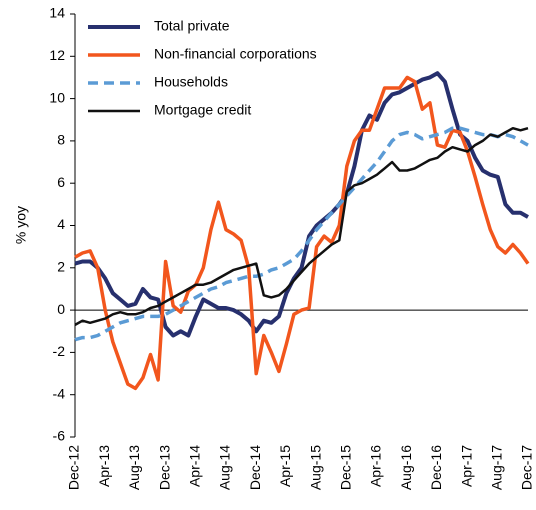 The image size is (536, 510). Describe the element at coordinates (202, 110) in the screenshot. I see `legend-label: Mortgage credit` at that location.